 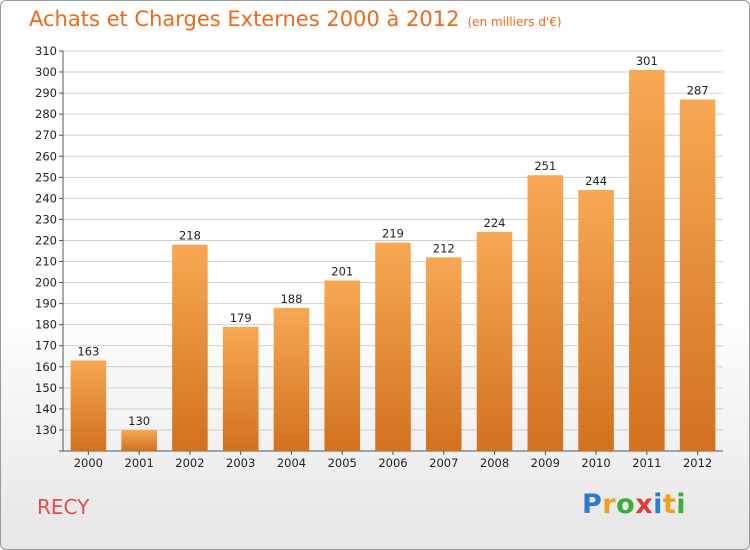 I want to click on logo-letter: t, so click(x=669, y=504).